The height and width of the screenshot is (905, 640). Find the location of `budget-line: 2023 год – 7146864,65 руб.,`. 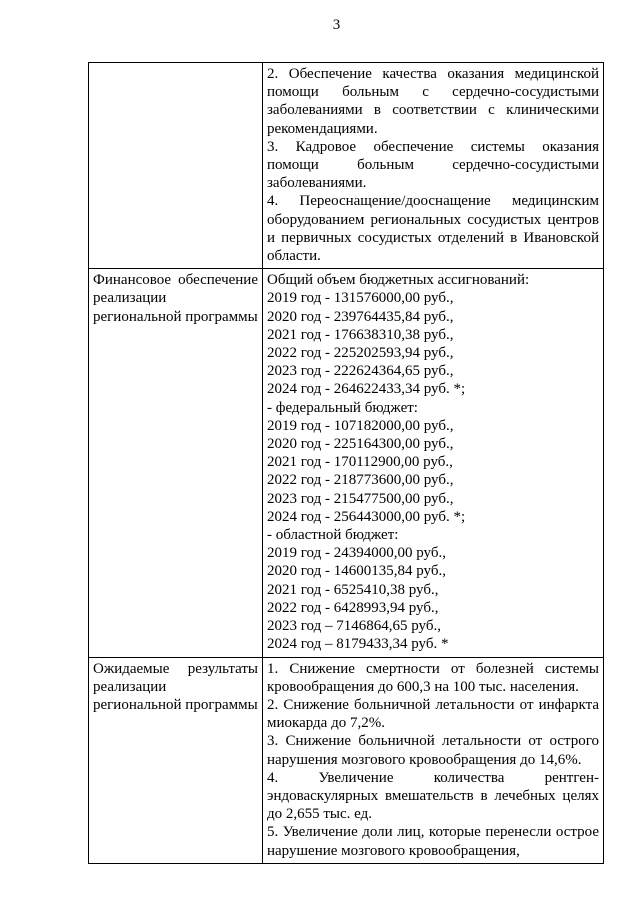

budget-line: 2023 год – 7146864,65 руб., is located at coordinates (354, 626).